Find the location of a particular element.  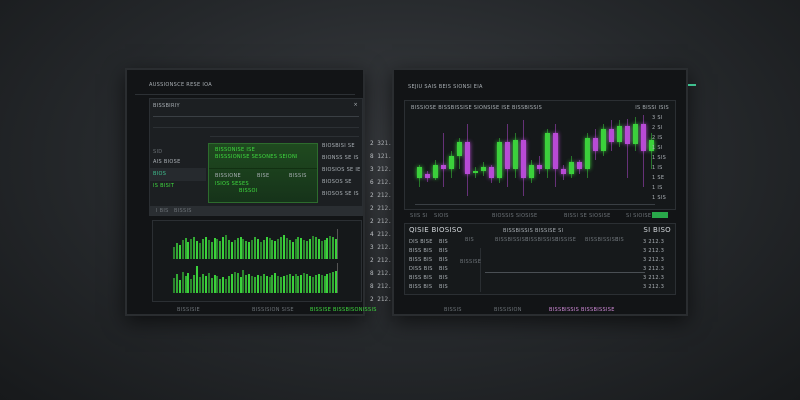

card-title: BISSONISE ISE is located at coordinates (235, 150).